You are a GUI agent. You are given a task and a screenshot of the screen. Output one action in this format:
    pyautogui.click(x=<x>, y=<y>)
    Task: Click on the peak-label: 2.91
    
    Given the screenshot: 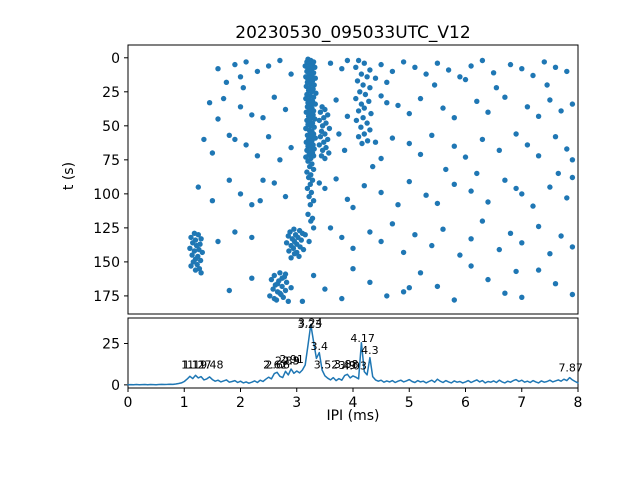 What is the action you would take?
    pyautogui.click(x=291, y=359)
    